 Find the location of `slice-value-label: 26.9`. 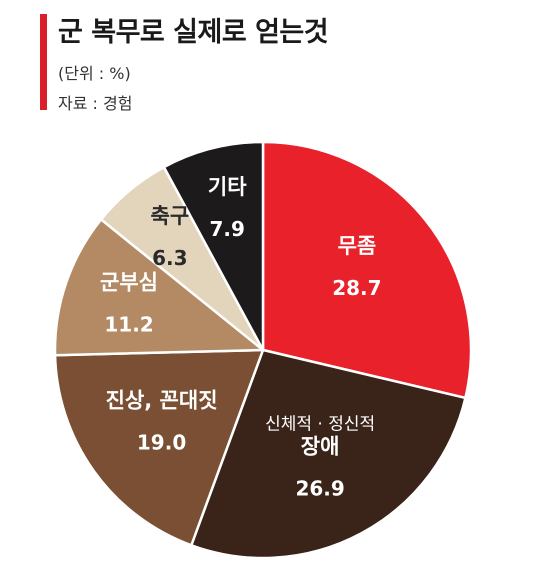

slice-value-label: 26.9 is located at coordinates (319, 488).